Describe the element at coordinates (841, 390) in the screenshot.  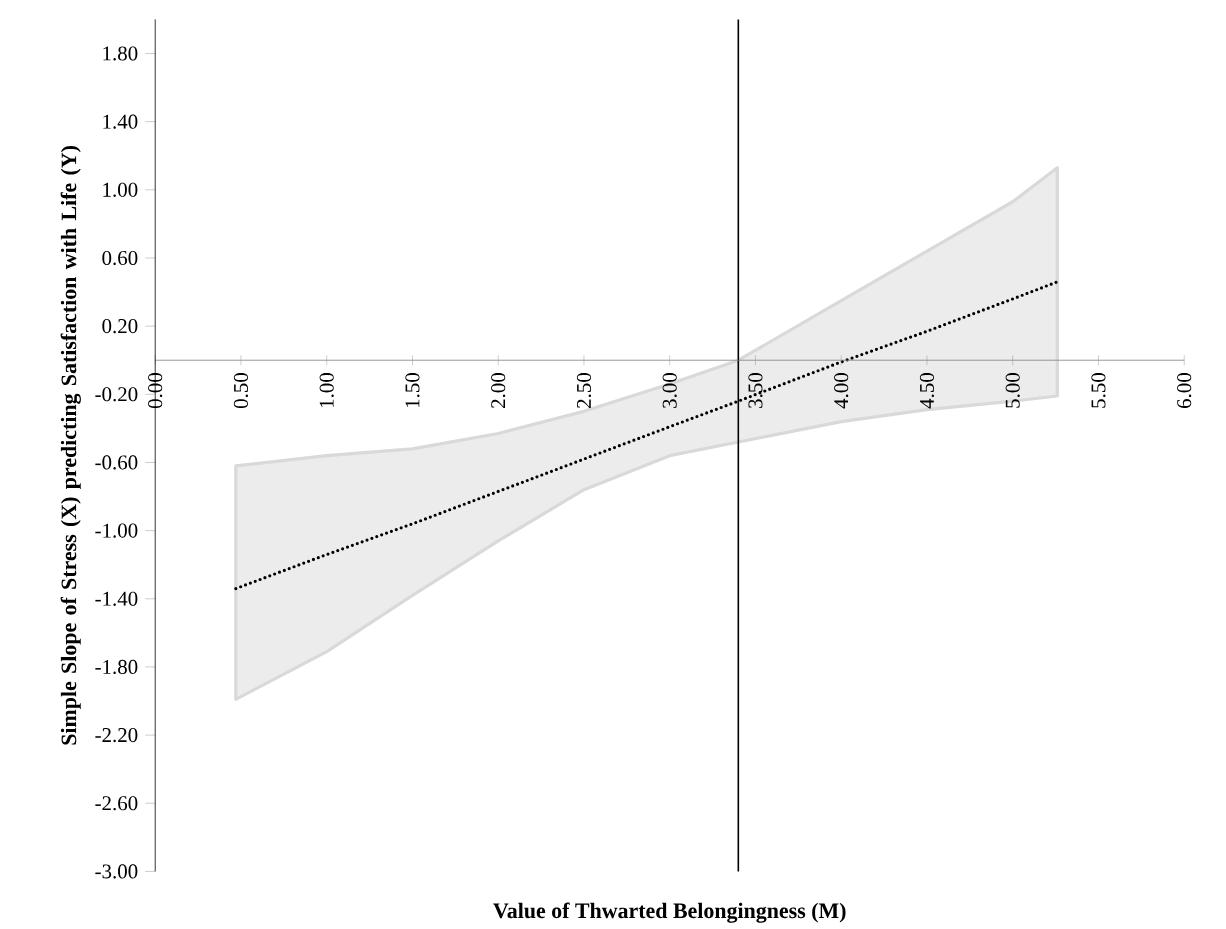
I see `x-tick-label: 4.00` at that location.